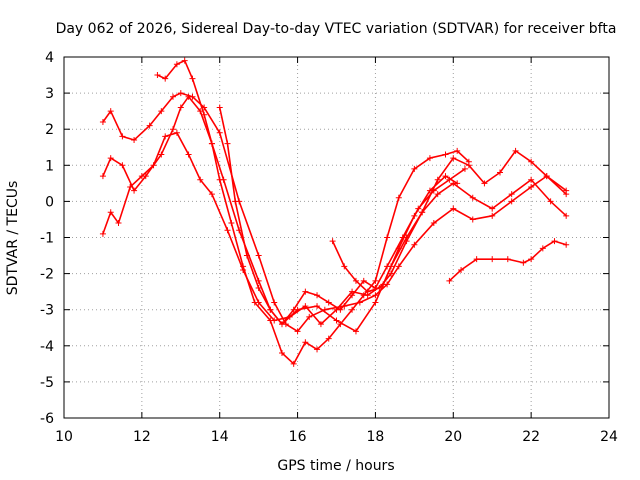 Image resolution: width=640 pixels, height=480 pixels. What do you see at coordinates (64, 437) in the screenshot?
I see `x-tick-label: 10` at bounding box center [64, 437].